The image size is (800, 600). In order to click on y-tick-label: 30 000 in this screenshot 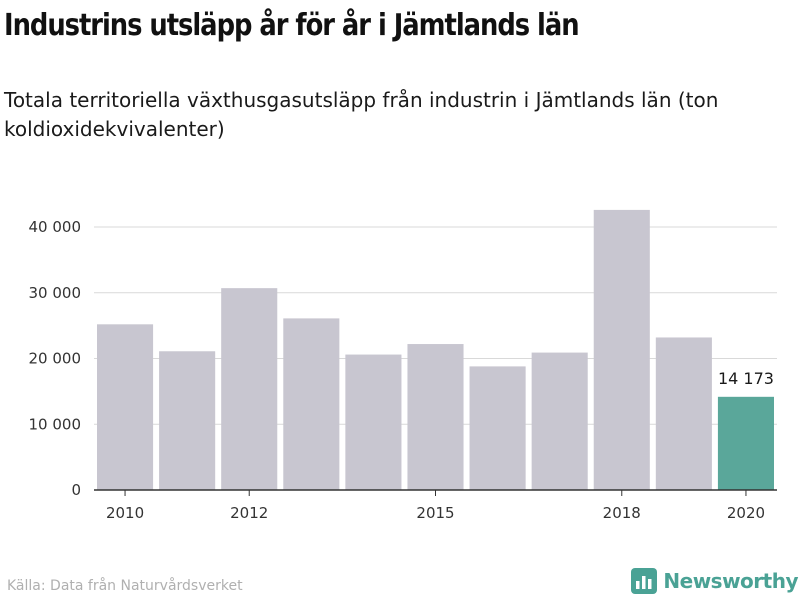, I will do `click(55, 293)`.